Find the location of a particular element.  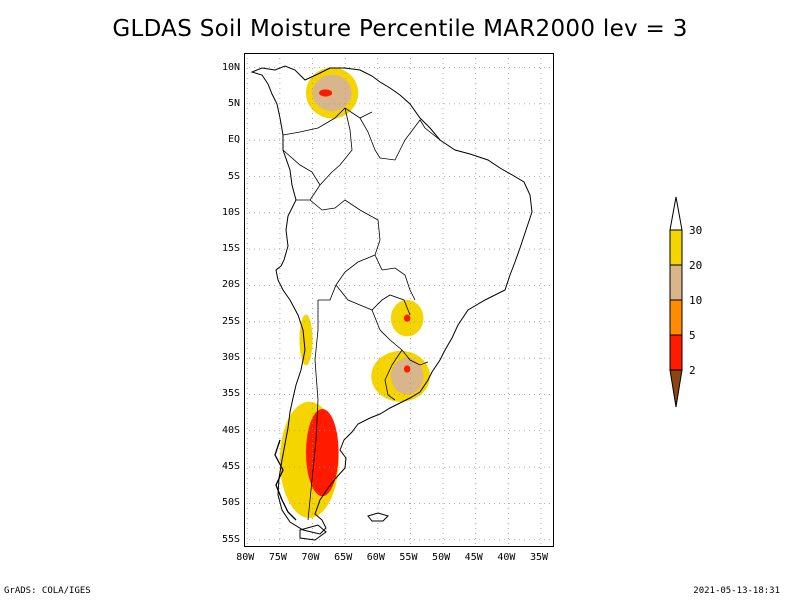

legend-label-10: 10 is located at coordinates (696, 300).